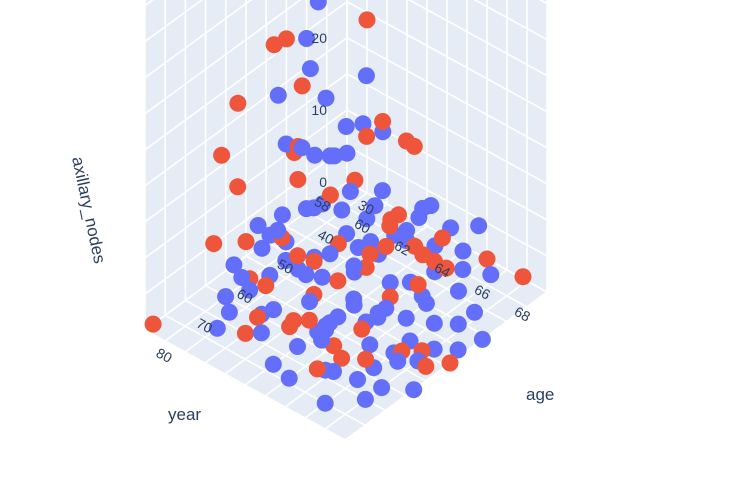 This screenshot has width=745, height=495. I want to click on z-tick-label: 0, so click(323, 182).